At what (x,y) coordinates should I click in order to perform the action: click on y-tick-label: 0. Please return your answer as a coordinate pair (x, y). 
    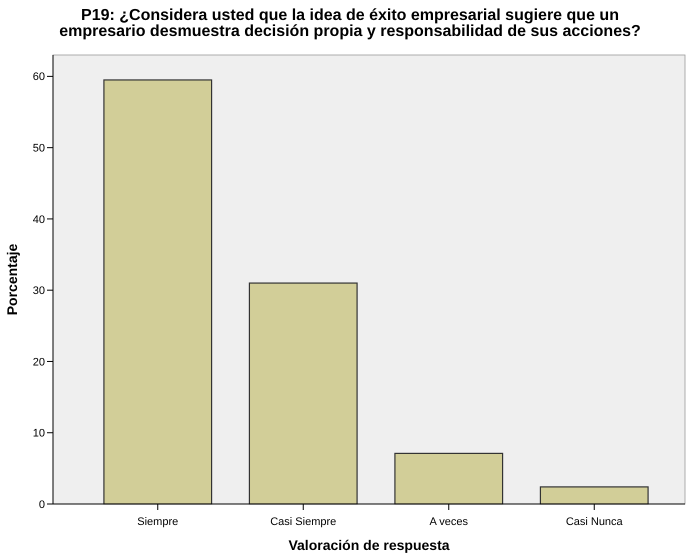
    Looking at the image, I should click on (41, 504).